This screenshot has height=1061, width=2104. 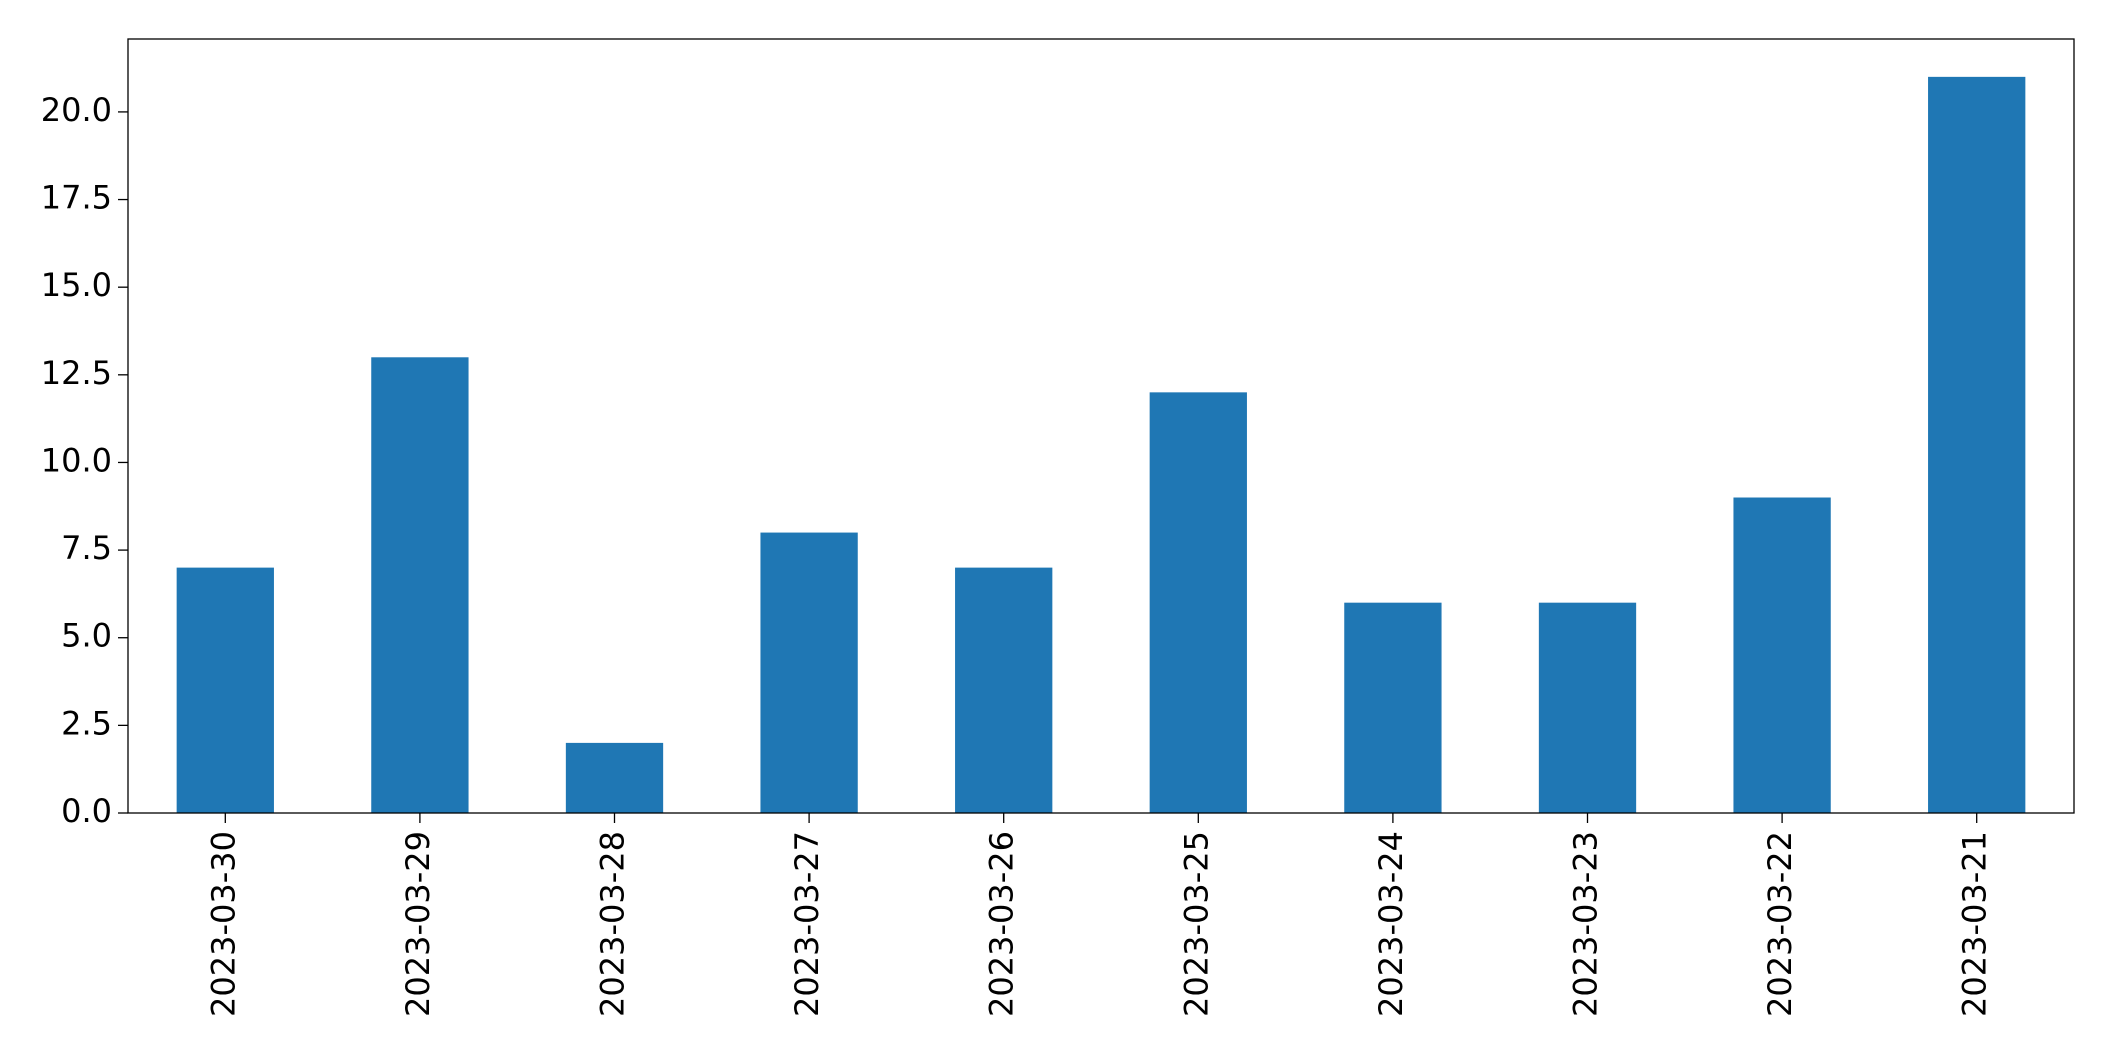 What do you see at coordinates (86, 548) in the screenshot?
I see `y-tick-label: 7.5` at bounding box center [86, 548].